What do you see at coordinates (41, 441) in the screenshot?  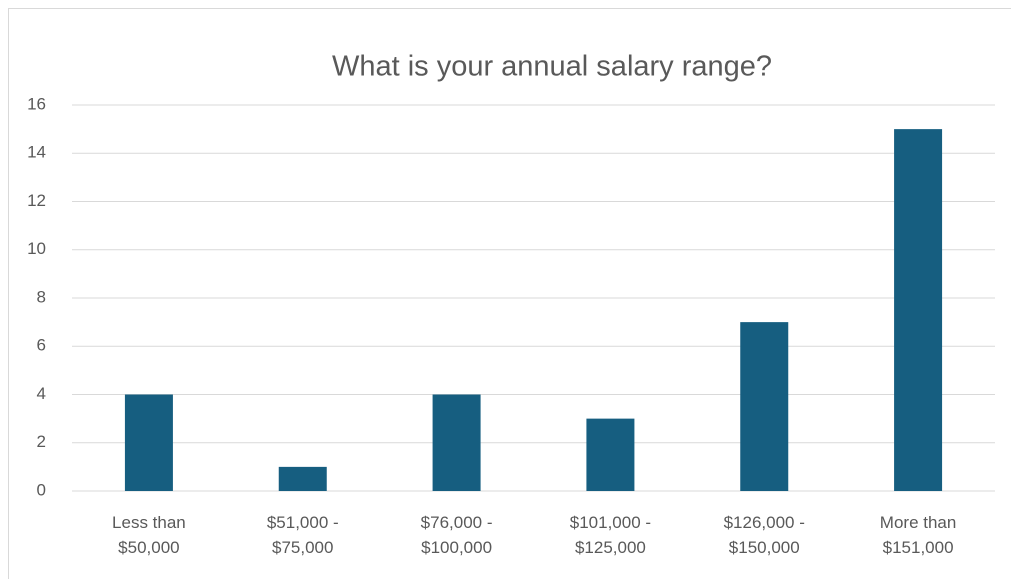 I see `y-tick-label: 2` at bounding box center [41, 441].